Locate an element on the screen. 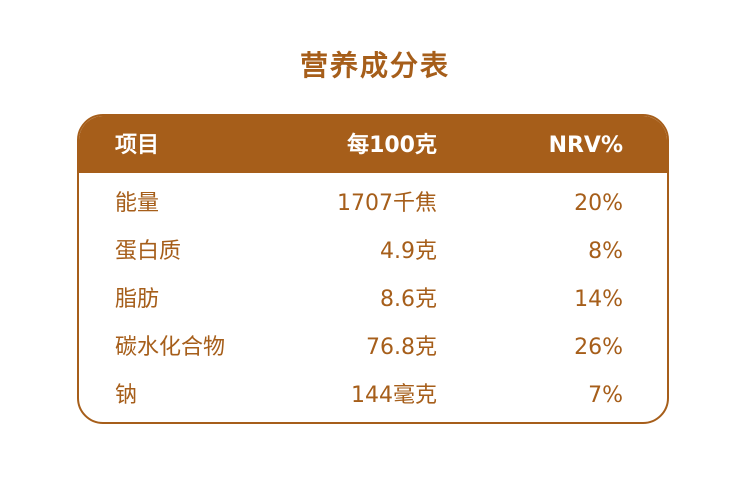  table-row: 脂肪 8.6克 14% is located at coordinates (373, 300).